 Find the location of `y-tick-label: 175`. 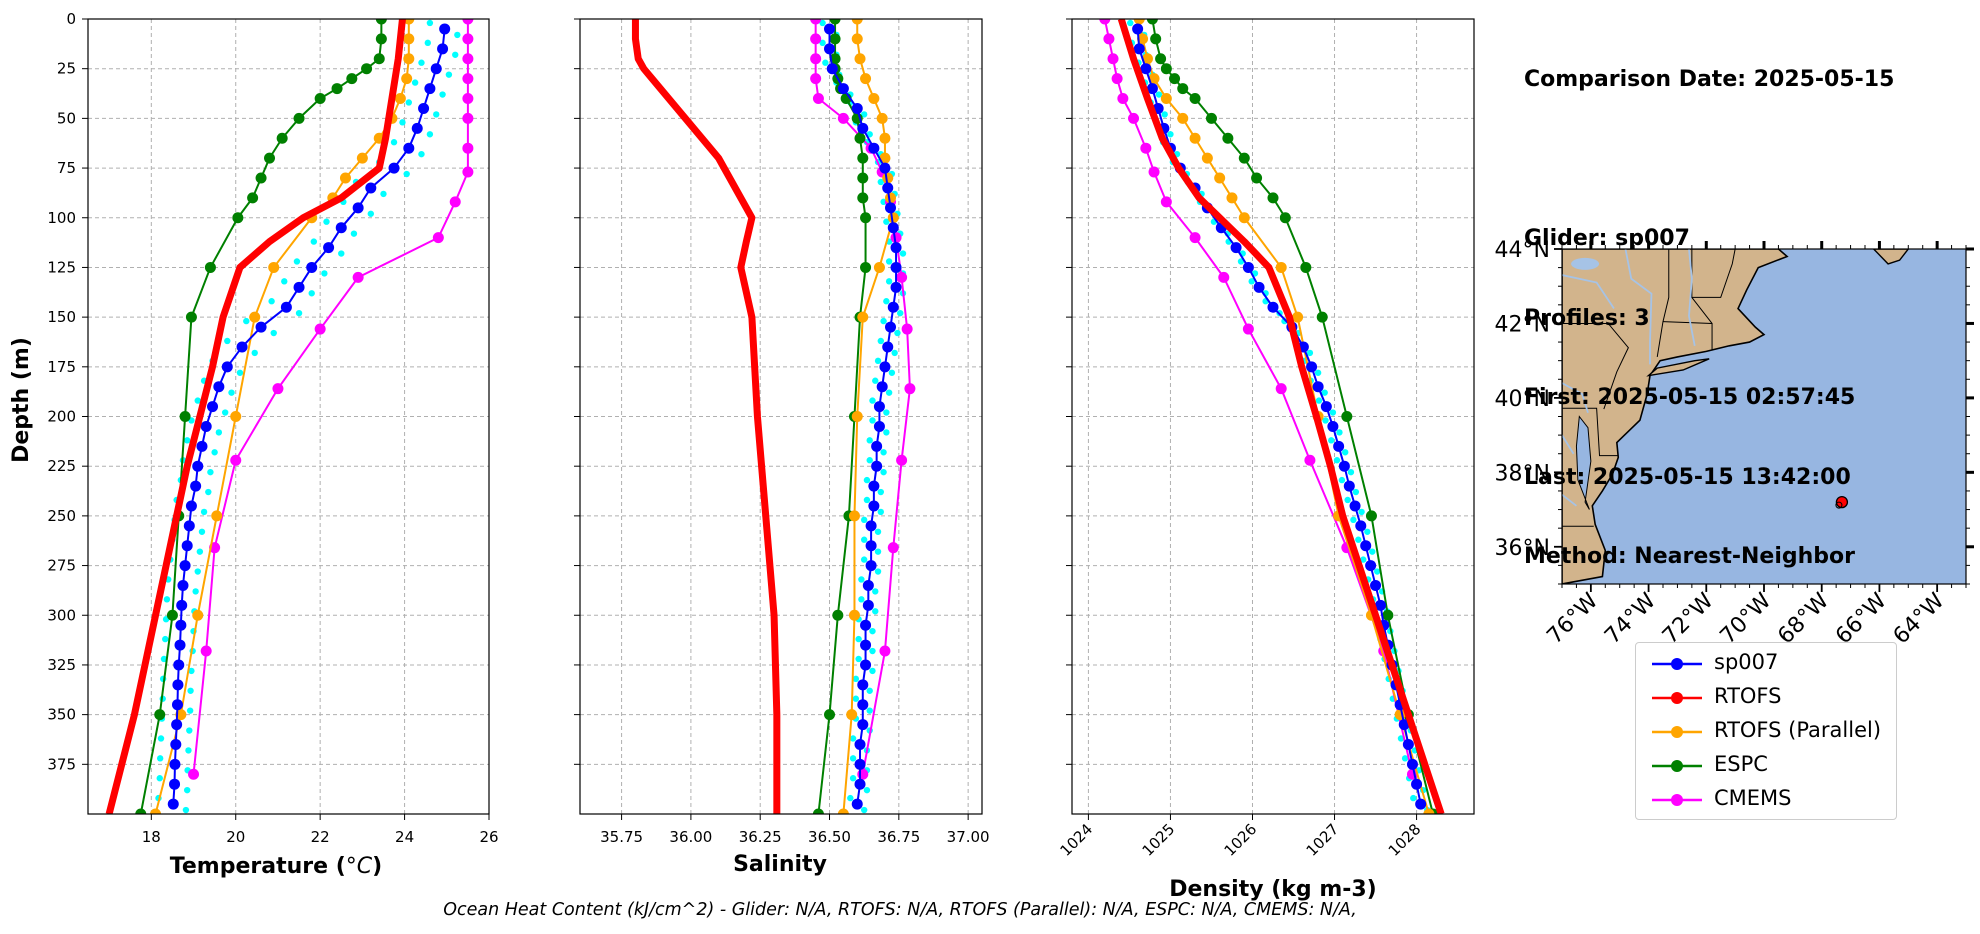

y-tick-label: 175 is located at coordinates (61, 367).